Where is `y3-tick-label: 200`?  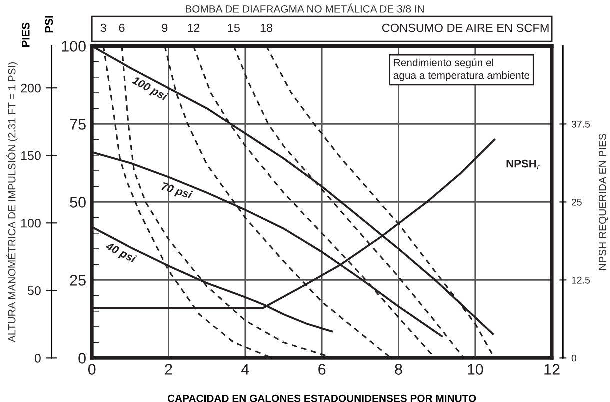 y3-tick-label: 200 is located at coordinates (31, 88).